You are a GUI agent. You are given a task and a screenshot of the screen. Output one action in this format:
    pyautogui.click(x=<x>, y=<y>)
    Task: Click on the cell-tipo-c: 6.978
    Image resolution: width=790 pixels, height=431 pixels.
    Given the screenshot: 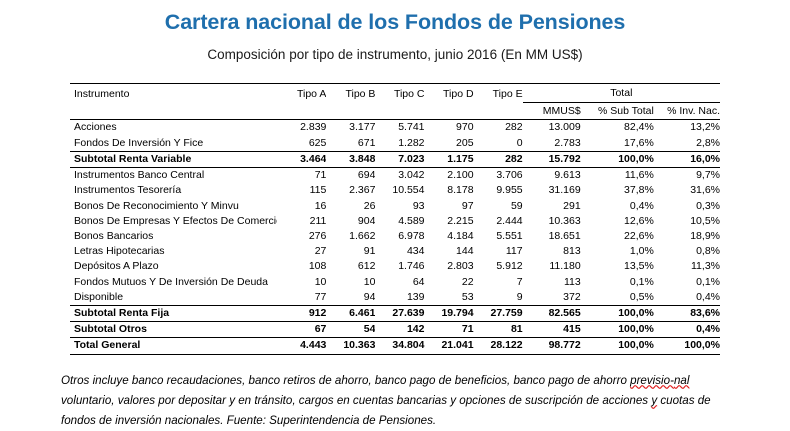 What is the action you would take?
    pyautogui.click(x=411, y=235)
    